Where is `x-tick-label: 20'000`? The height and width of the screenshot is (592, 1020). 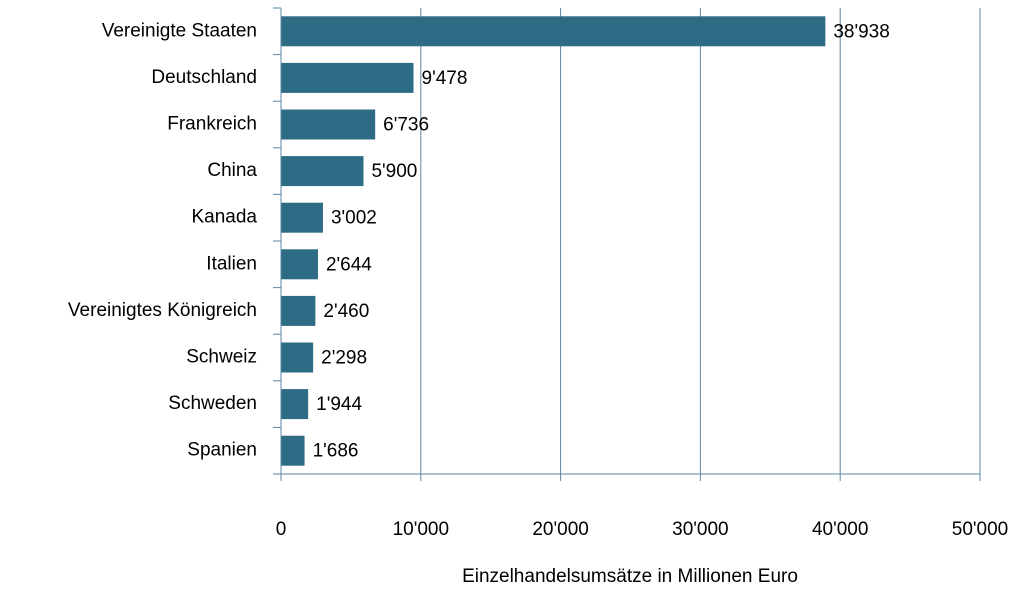
x-tick-label: 20'000 is located at coordinates (560, 529).